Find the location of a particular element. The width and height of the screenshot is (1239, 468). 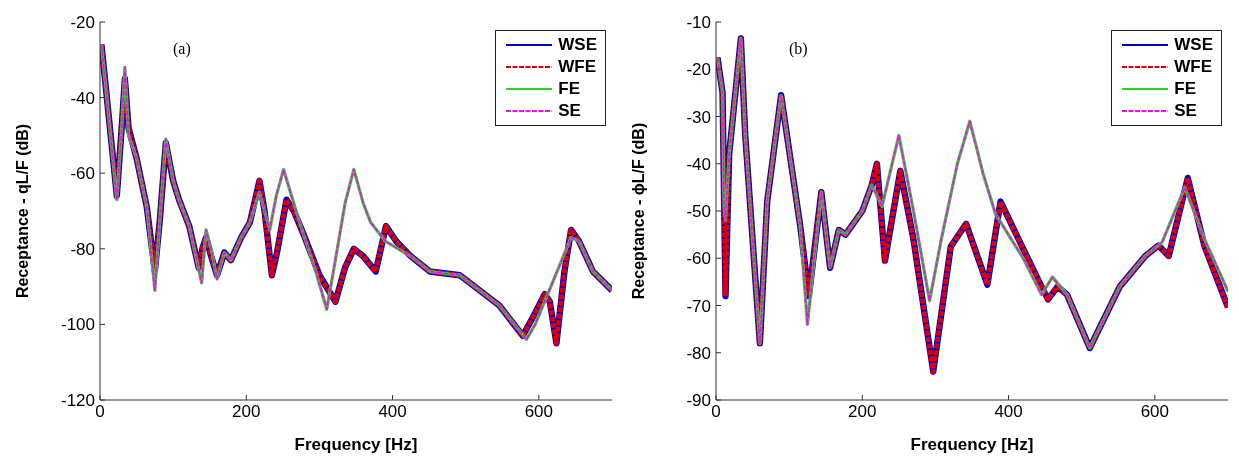

annotation: (b) is located at coordinates (798, 49).